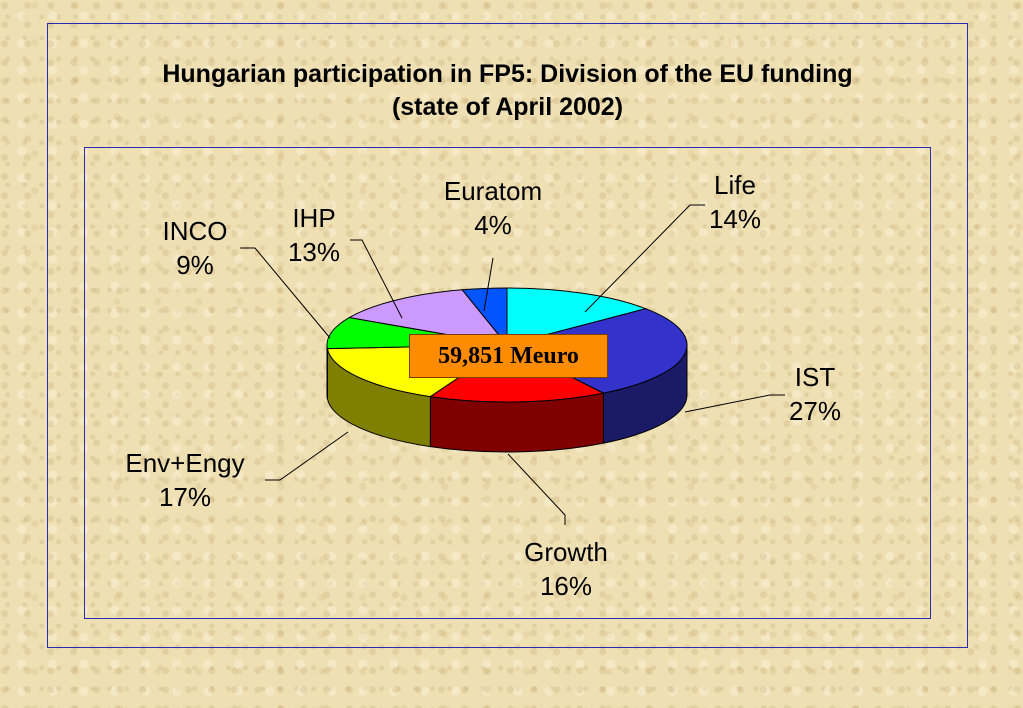 The height and width of the screenshot is (708, 1023). What do you see at coordinates (577, 316) in the screenshot?
I see `pie-slice-life` at bounding box center [577, 316].